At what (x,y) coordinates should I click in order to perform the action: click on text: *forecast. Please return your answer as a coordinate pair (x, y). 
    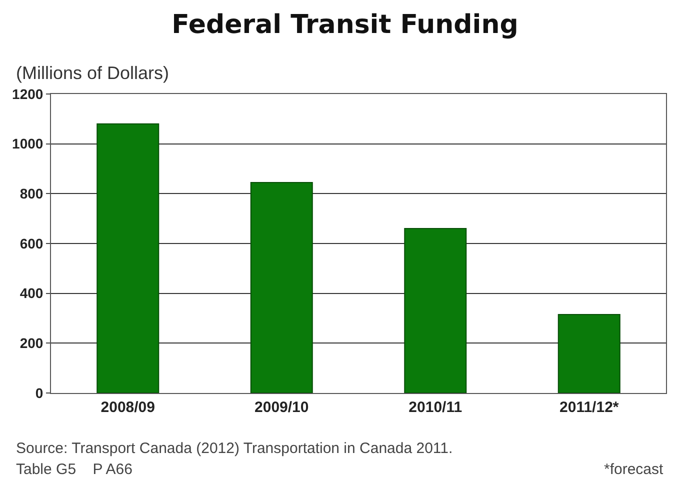
    Looking at the image, I should click on (634, 469).